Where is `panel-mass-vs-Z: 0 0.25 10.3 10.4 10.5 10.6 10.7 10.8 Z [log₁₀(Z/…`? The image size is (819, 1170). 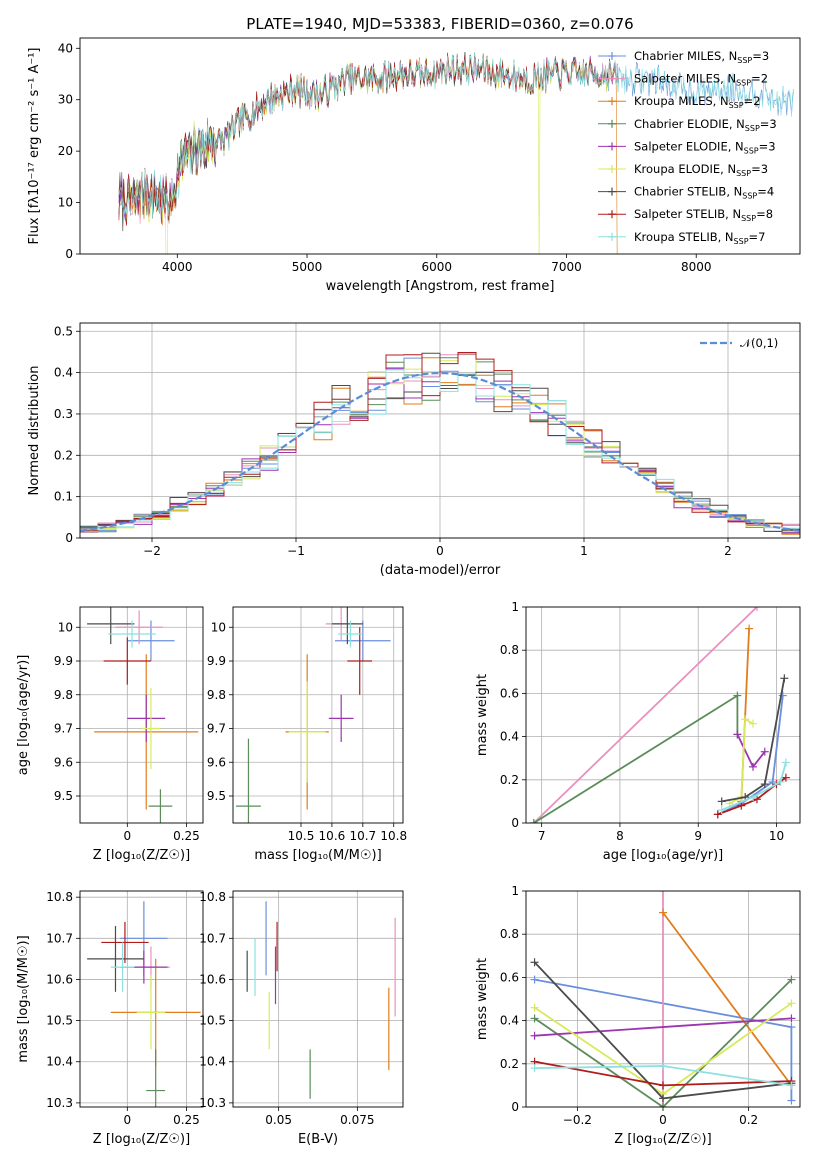 panel-mass-vs-Z: 0 0.25 10.3 10.4 10.5 10.6 10.7 10.8 Z [log₁₀(Z/… is located at coordinates (110, 1018).